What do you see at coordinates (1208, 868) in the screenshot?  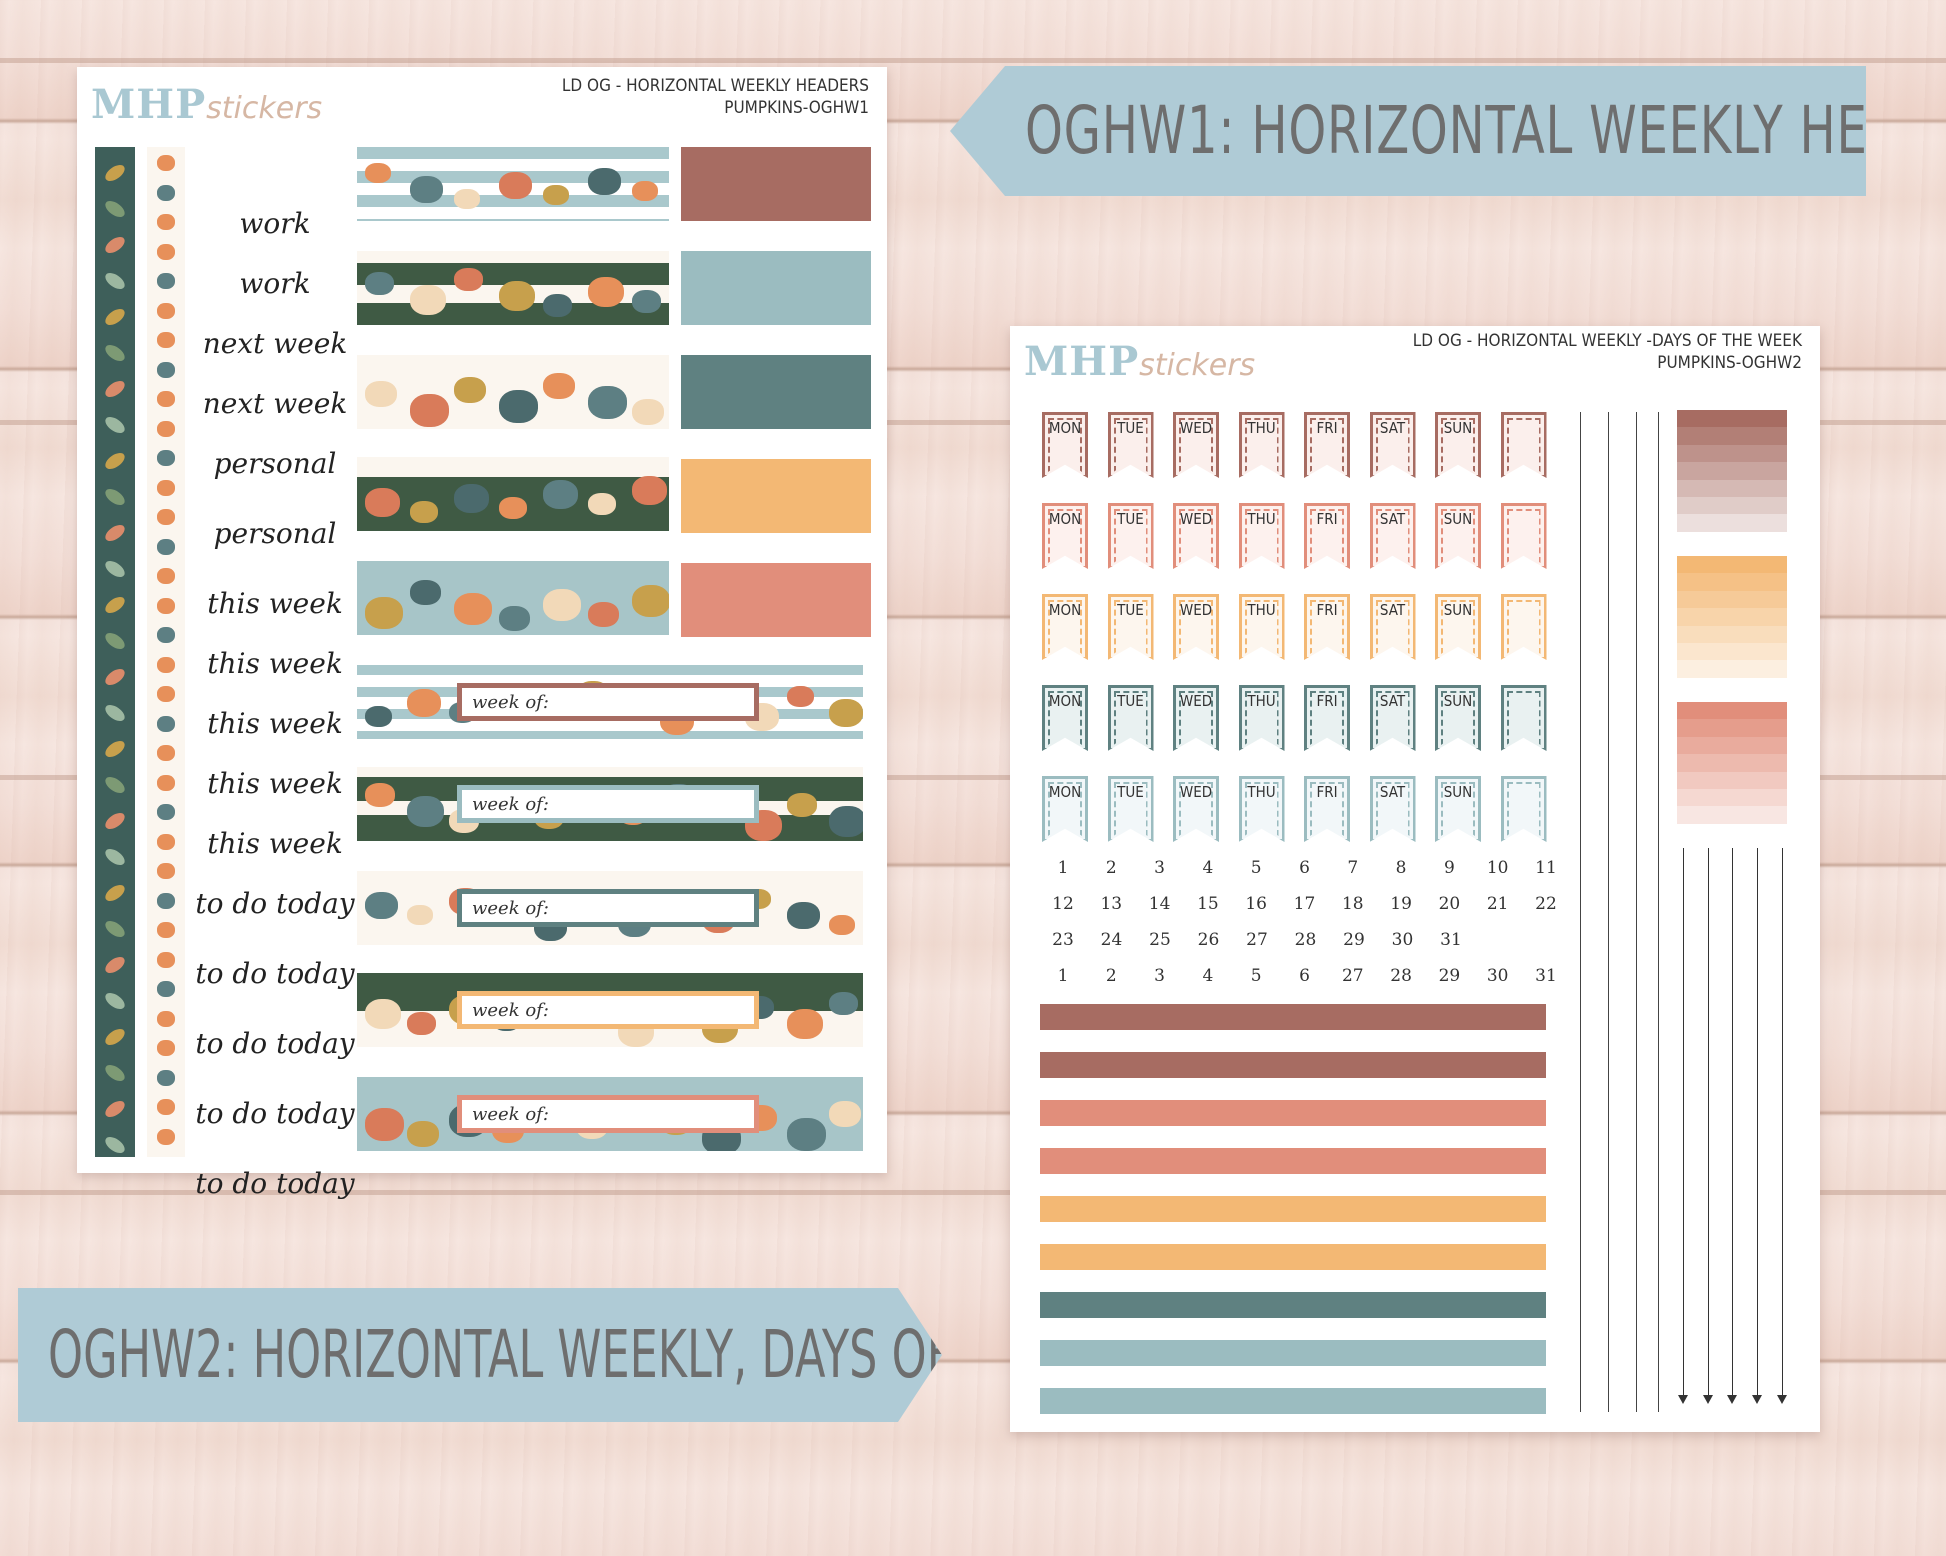 I see `date-number: 4` at bounding box center [1208, 868].